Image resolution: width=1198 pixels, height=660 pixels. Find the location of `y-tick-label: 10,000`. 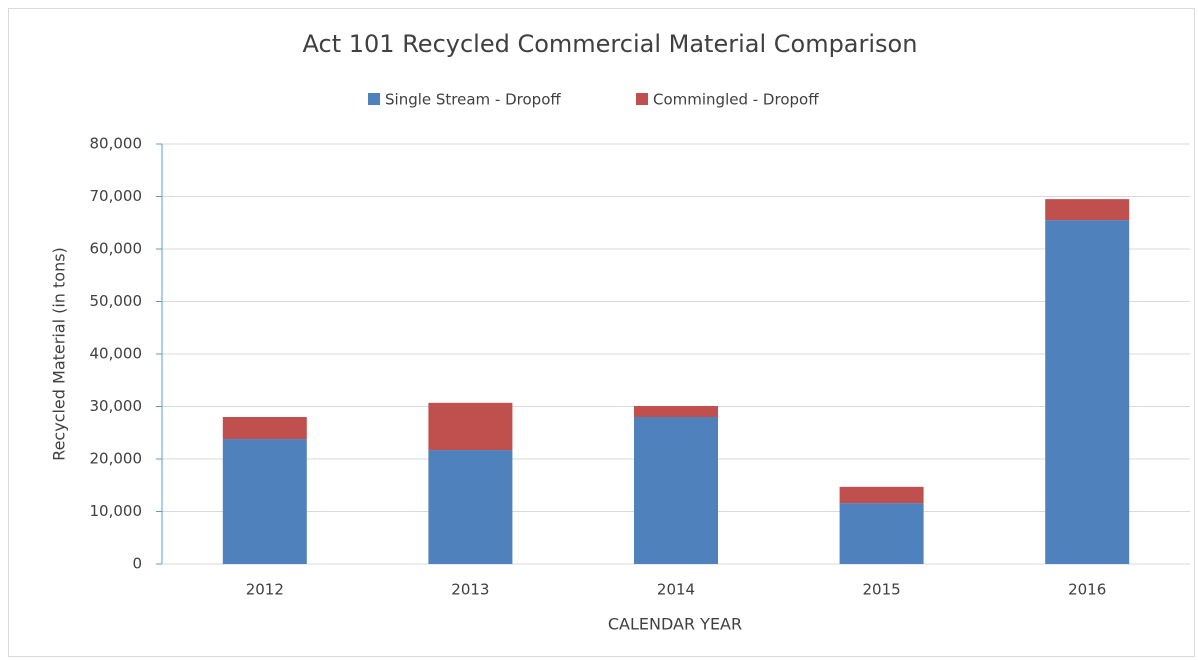

y-tick-label: 10,000 is located at coordinates (116, 511).